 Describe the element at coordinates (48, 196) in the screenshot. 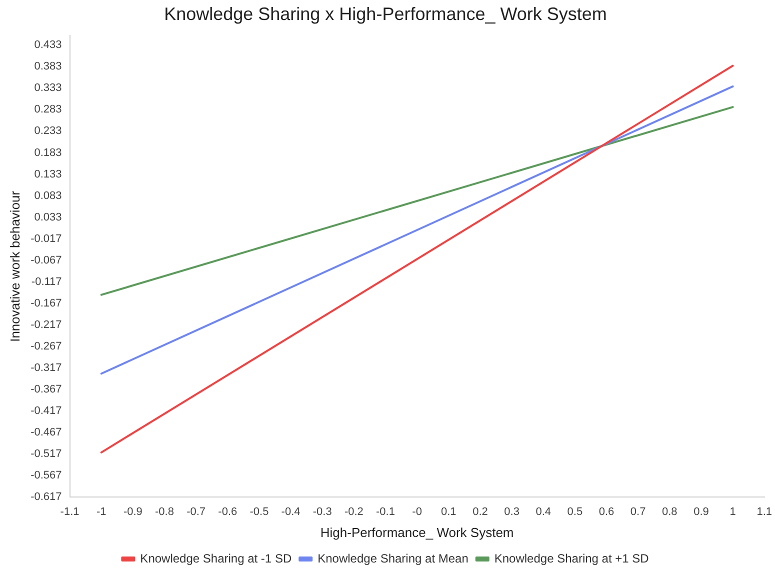

I see `y-tick-label: 0.083` at that location.